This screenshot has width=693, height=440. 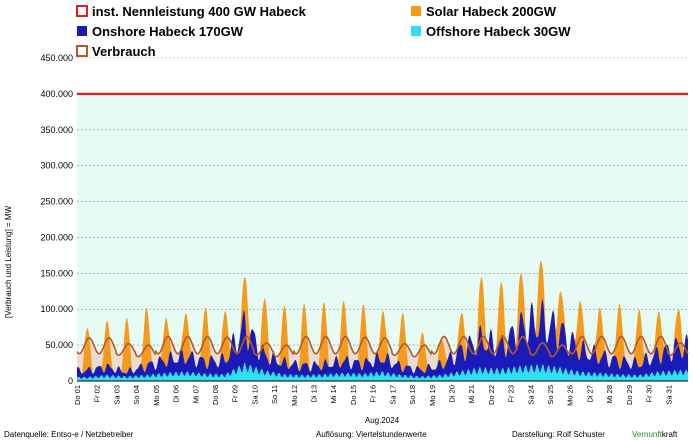 I want to click on x-tick-label: Di 27, so click(x=589, y=394).